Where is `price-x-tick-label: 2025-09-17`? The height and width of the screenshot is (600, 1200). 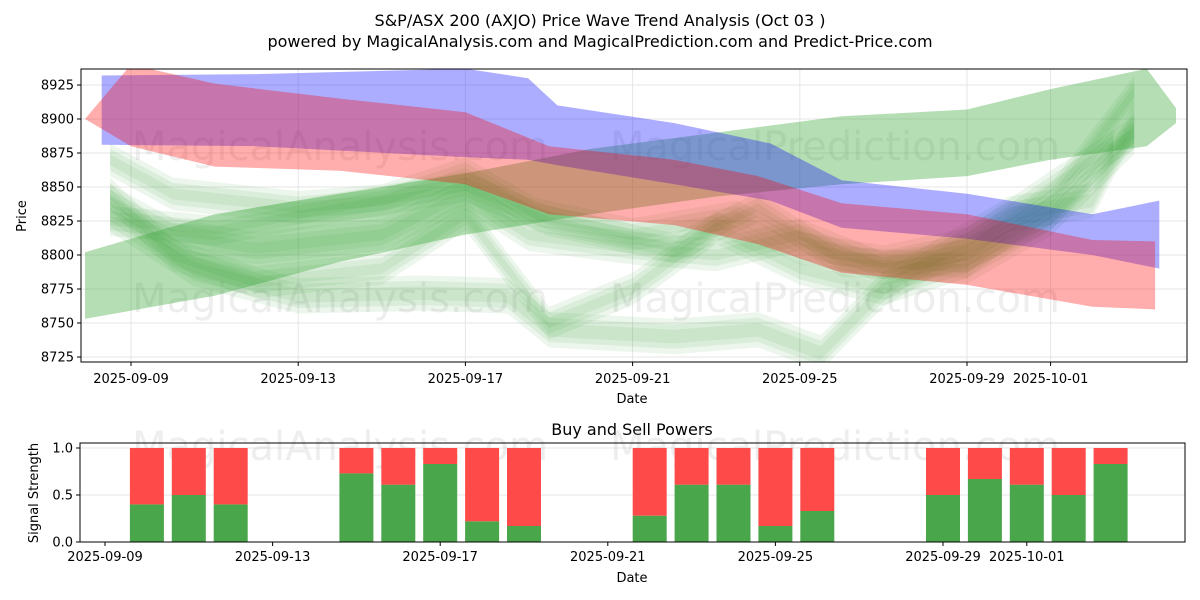 price-x-tick-label: 2025-09-17 is located at coordinates (466, 379).